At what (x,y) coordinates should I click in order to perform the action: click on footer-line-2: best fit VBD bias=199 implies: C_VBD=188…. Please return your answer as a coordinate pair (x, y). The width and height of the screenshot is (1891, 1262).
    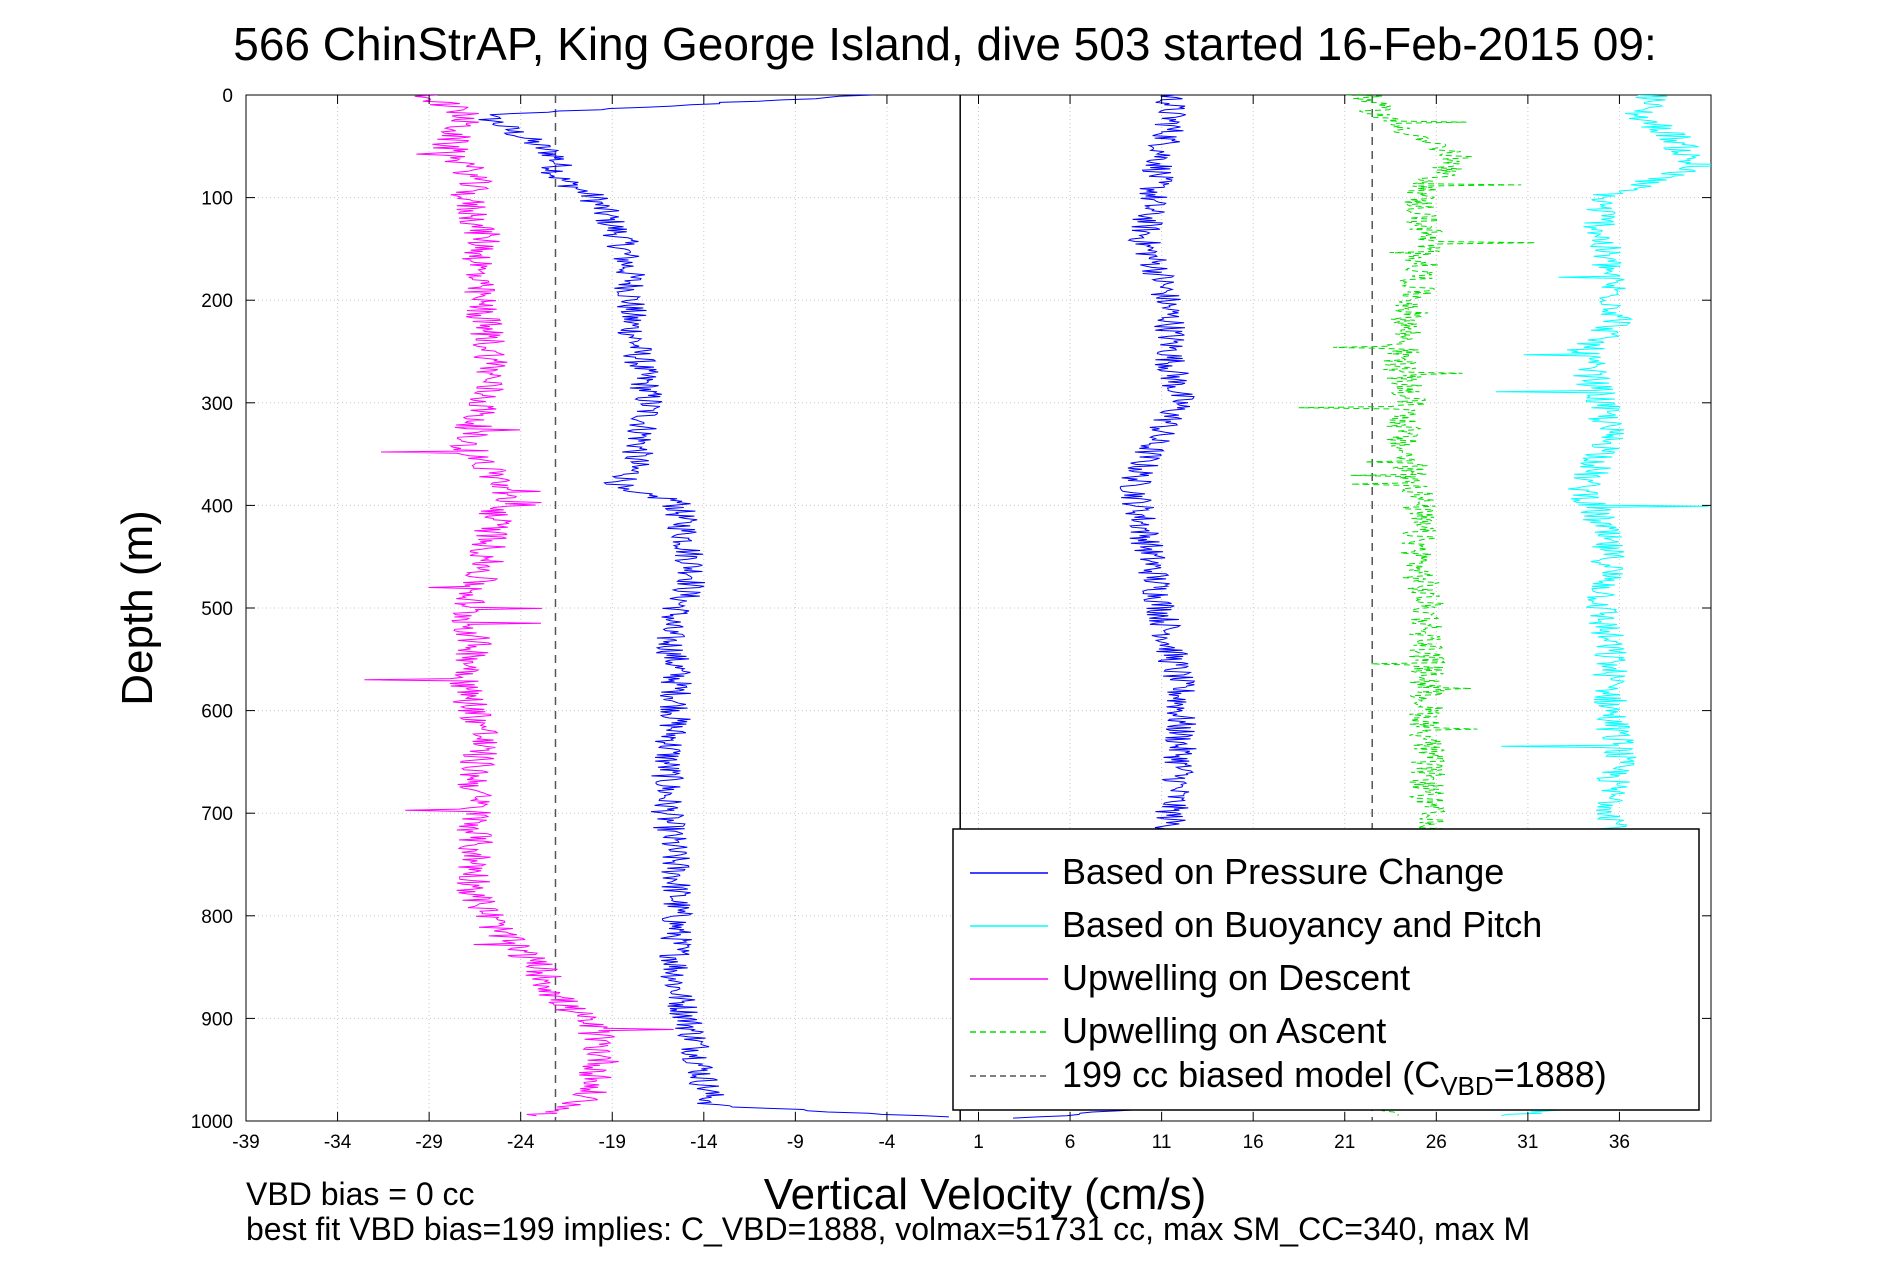
    Looking at the image, I should click on (888, 1229).